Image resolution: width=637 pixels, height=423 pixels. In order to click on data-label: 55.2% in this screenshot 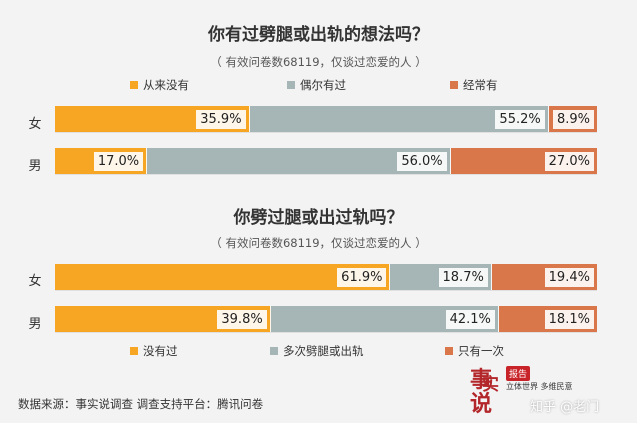, I will do `click(520, 119)`.